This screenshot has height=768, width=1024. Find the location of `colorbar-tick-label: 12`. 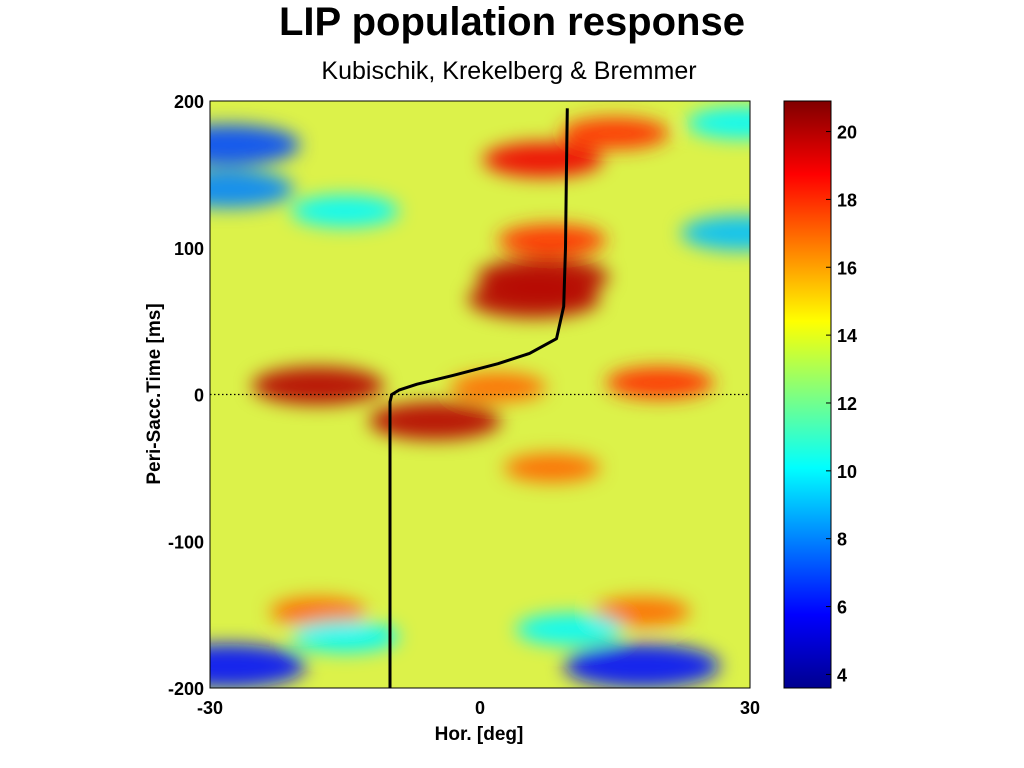

colorbar-tick-label: 12 is located at coordinates (847, 404).